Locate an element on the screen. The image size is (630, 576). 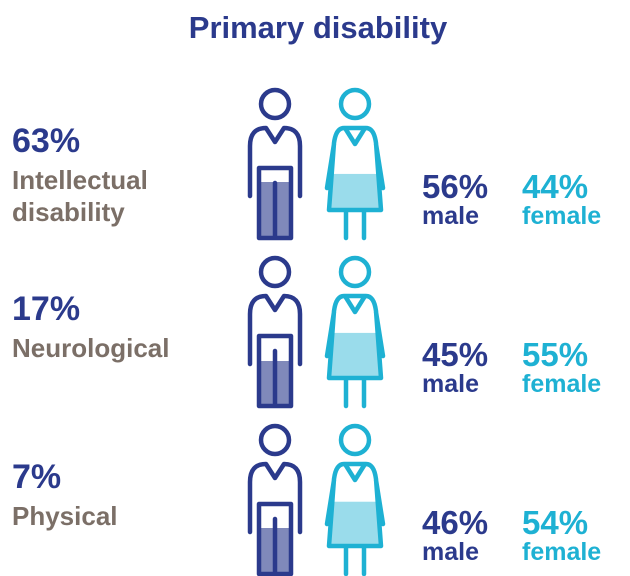
category-label-box: Intellectual disability is located at coordinates (80, 196).